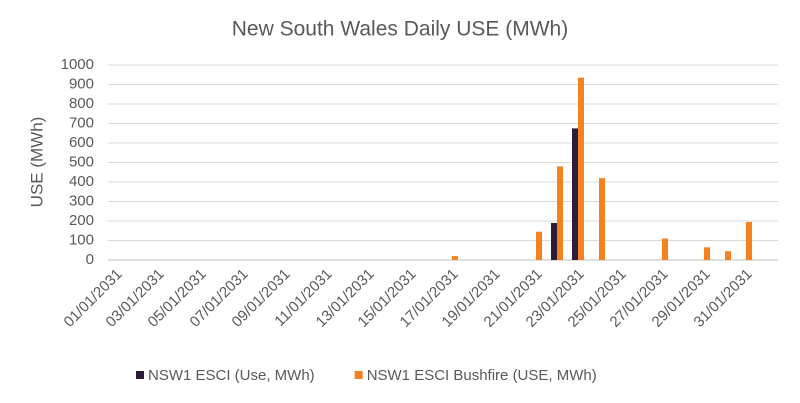  What do you see at coordinates (81, 200) in the screenshot?
I see `y-tick-label: 300` at bounding box center [81, 200].